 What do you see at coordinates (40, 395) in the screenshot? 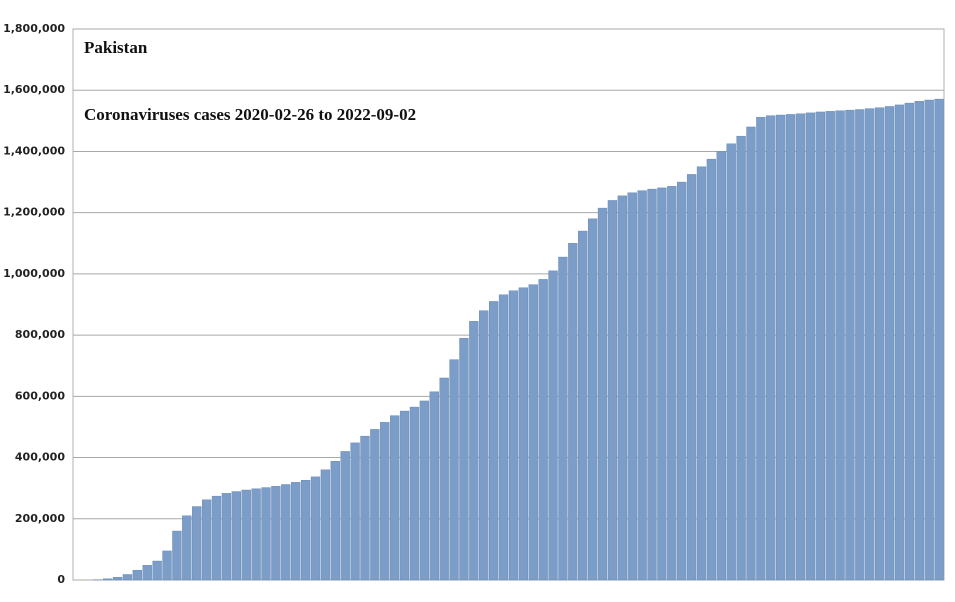
I see `y-tick-label: 600,000` at bounding box center [40, 395].